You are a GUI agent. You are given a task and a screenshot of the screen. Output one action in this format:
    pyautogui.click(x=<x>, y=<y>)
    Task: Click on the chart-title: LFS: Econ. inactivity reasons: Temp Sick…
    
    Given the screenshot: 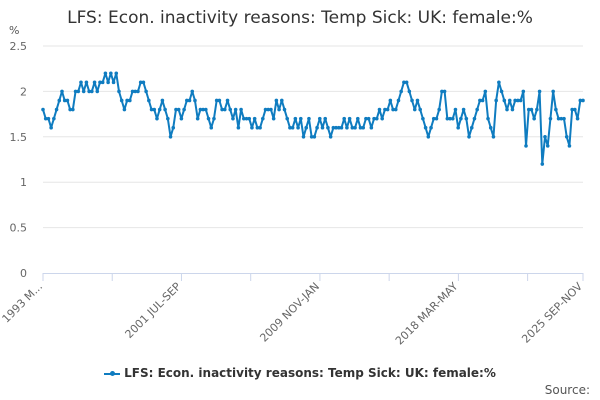 What is the action you would take?
    pyautogui.click(x=300, y=18)
    